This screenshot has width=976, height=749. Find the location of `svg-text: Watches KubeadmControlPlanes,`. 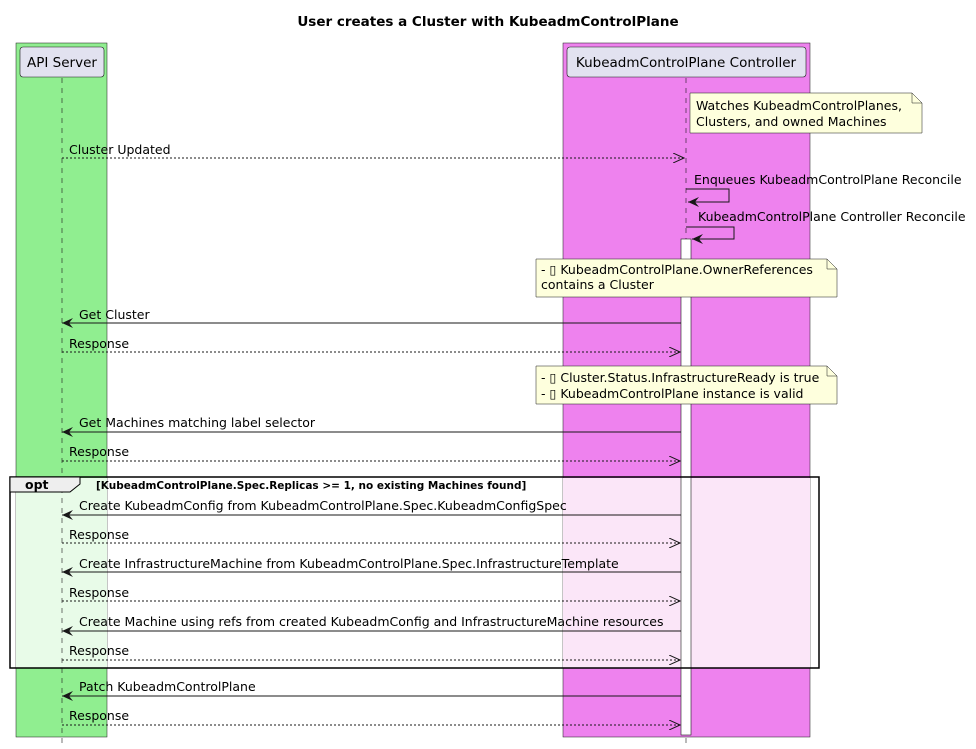

svg-text: Watches KubeadmControlPlanes, is located at coordinates (799, 105).